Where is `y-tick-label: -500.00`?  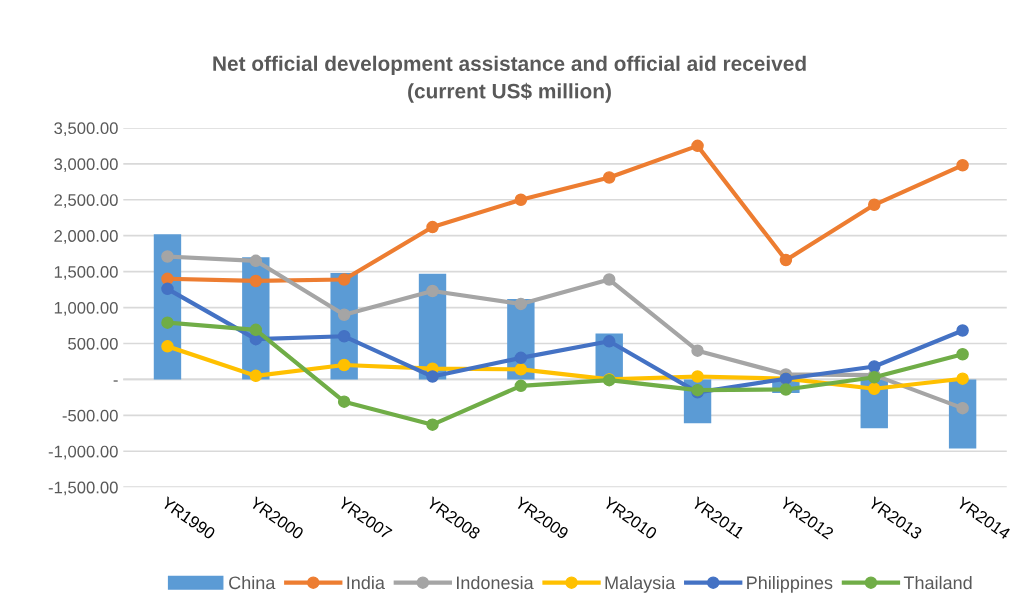 y-tick-label: -500.00 is located at coordinates (90, 415).